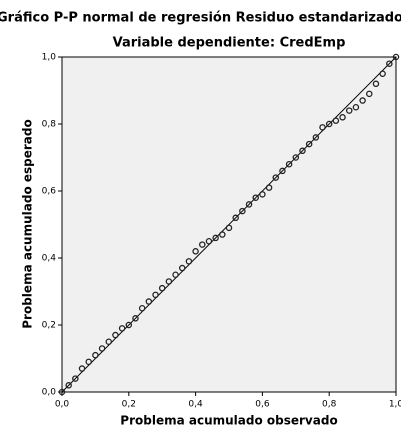 The image size is (401, 430). Describe the element at coordinates (262, 405) in the screenshot. I see `x-tick-label: 0,6` at that location.